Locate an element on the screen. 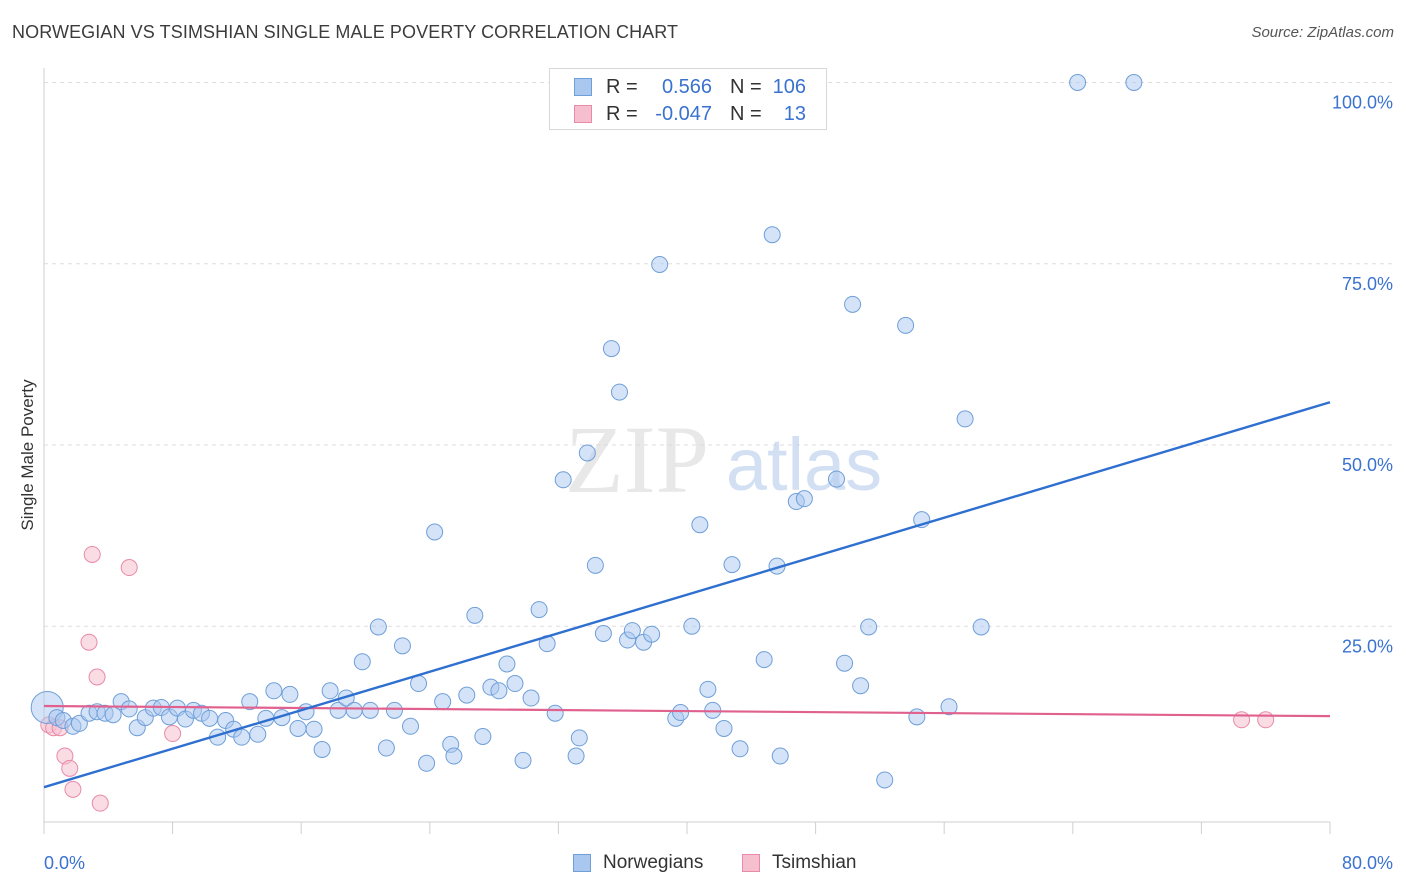  legend-row-norwegians: R = 0.566 N = 106 is located at coordinates (690, 87).